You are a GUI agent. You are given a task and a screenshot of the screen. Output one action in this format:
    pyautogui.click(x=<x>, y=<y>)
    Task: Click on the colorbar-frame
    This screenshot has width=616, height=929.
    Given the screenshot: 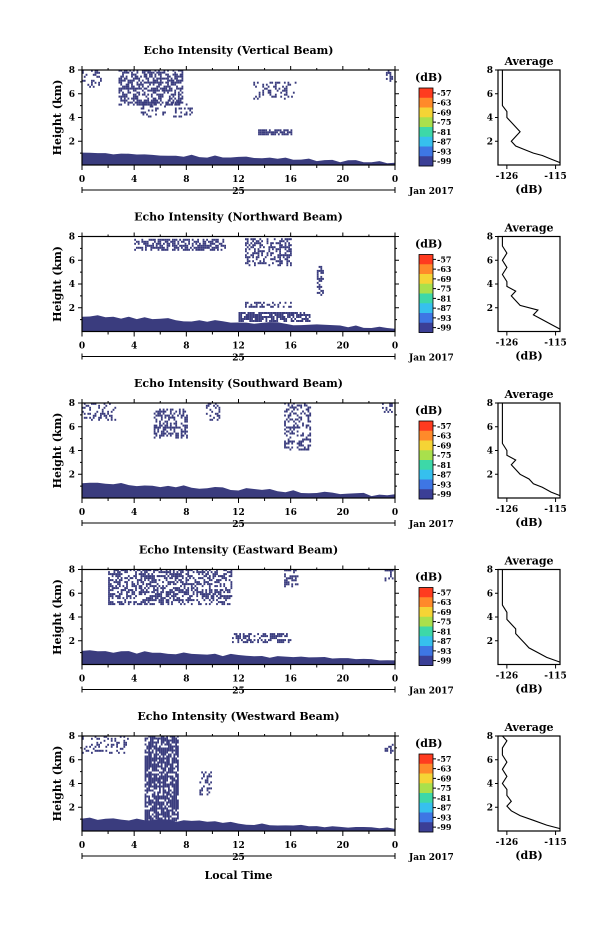 What is the action you would take?
    pyautogui.click(x=426, y=293)
    